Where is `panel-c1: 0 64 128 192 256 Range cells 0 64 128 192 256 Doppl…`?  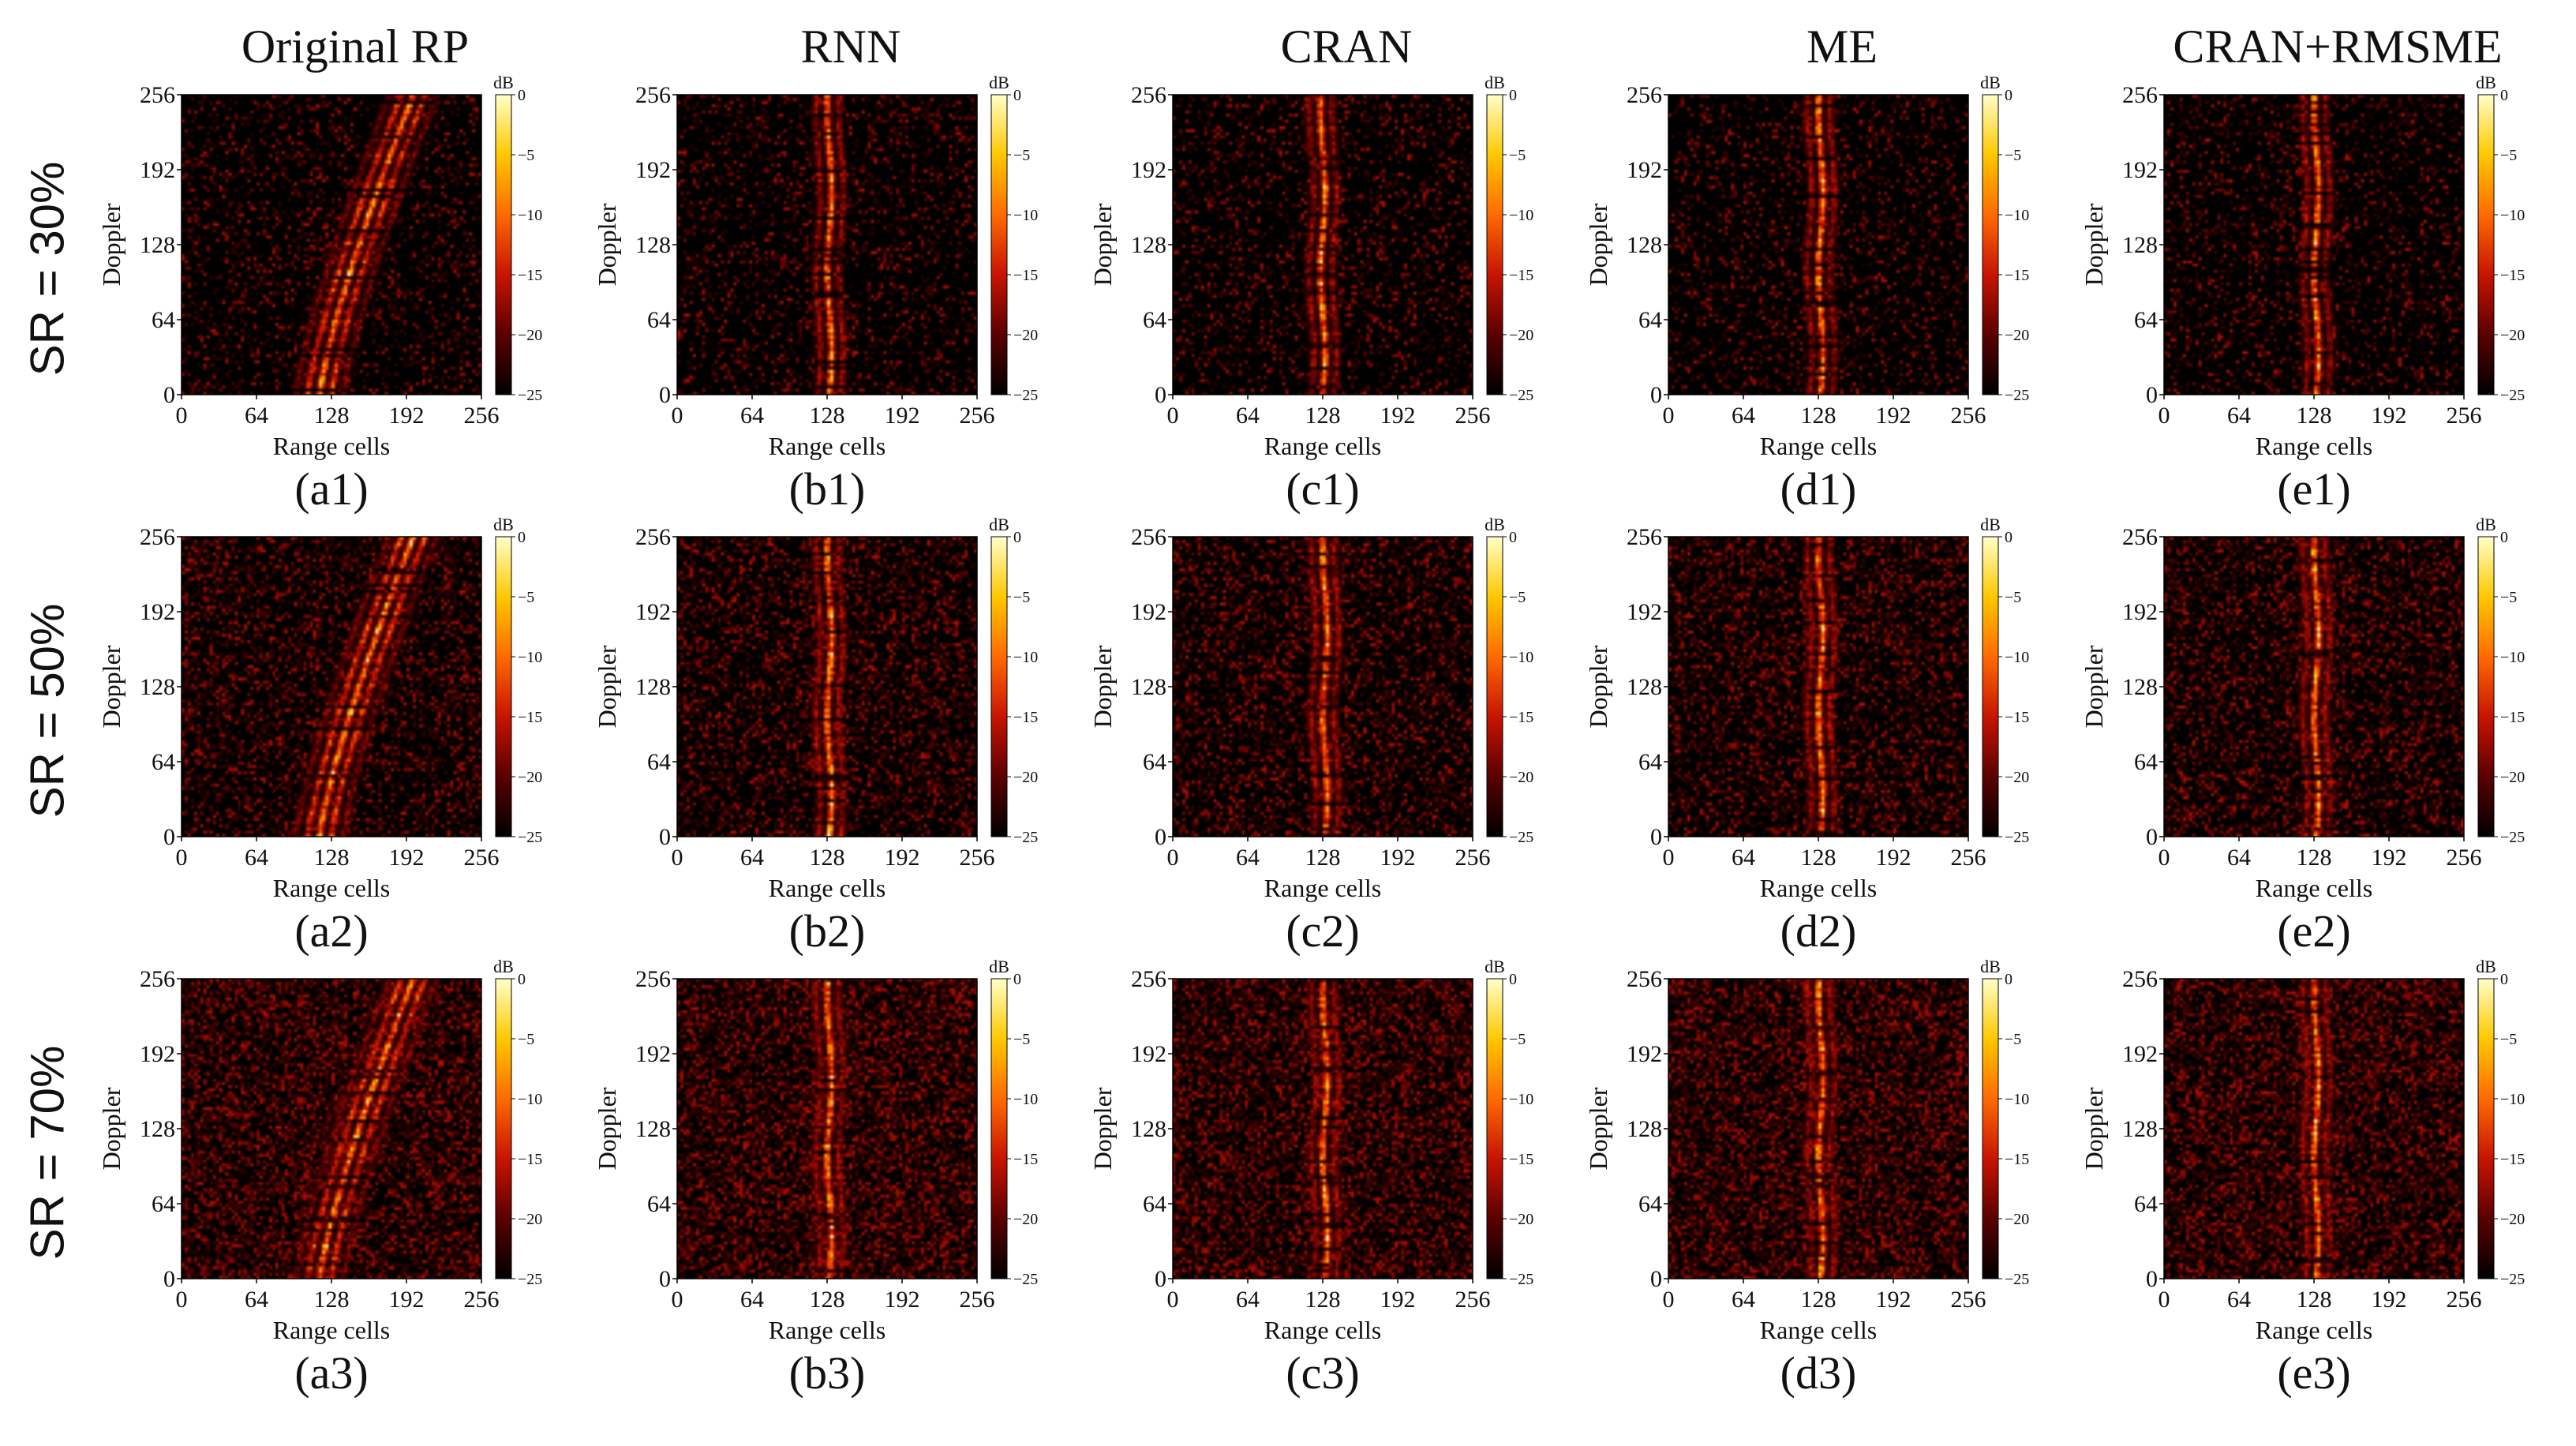 panel-c1: 0 64 128 192 256 Range cells 0 64 128 192 256 Doppl… is located at coordinates (1359, 305).